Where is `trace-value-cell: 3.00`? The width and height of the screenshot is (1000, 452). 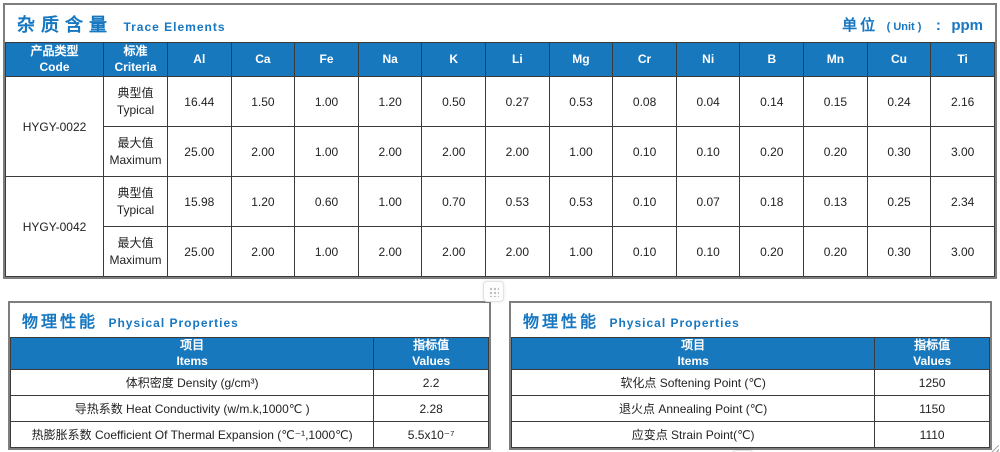
trace-value-cell: 3.00 is located at coordinates (962, 151).